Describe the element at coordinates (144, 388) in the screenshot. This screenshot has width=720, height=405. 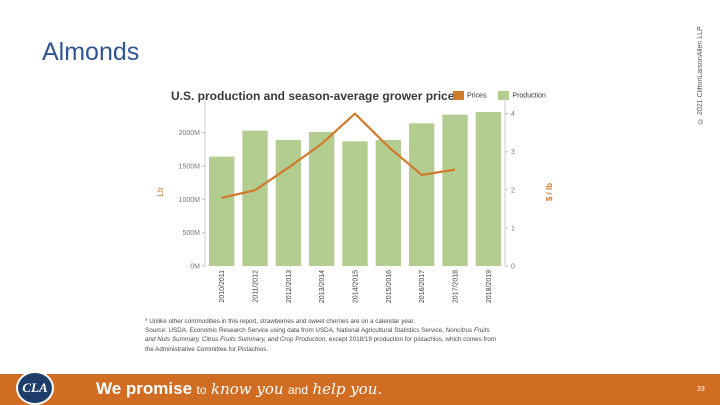
I see `tagline-we-promise: We promise` at that location.